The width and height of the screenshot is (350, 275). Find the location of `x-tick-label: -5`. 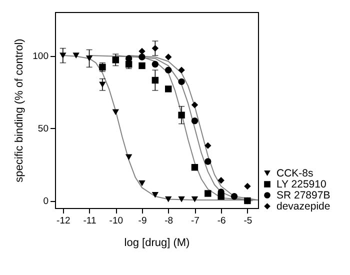

x-tick-label: -5 is located at coordinates (248, 221).